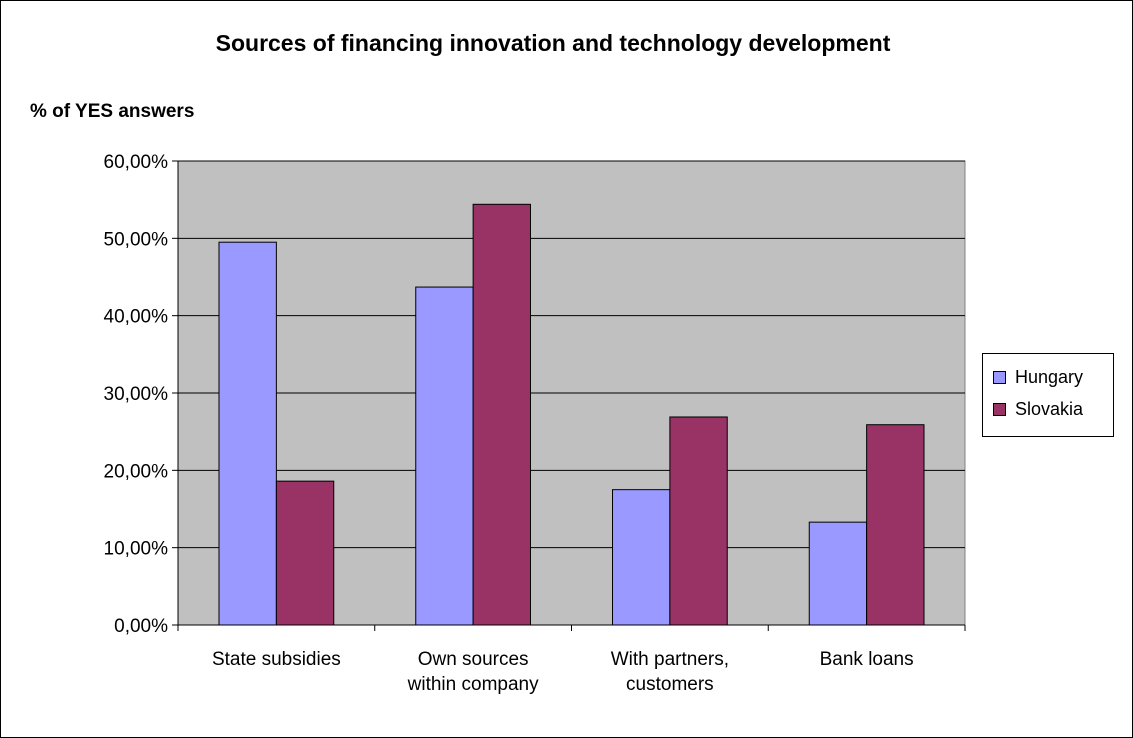  What do you see at coordinates (1048, 395) in the screenshot?
I see `legend: Hungary Slovakia` at bounding box center [1048, 395].